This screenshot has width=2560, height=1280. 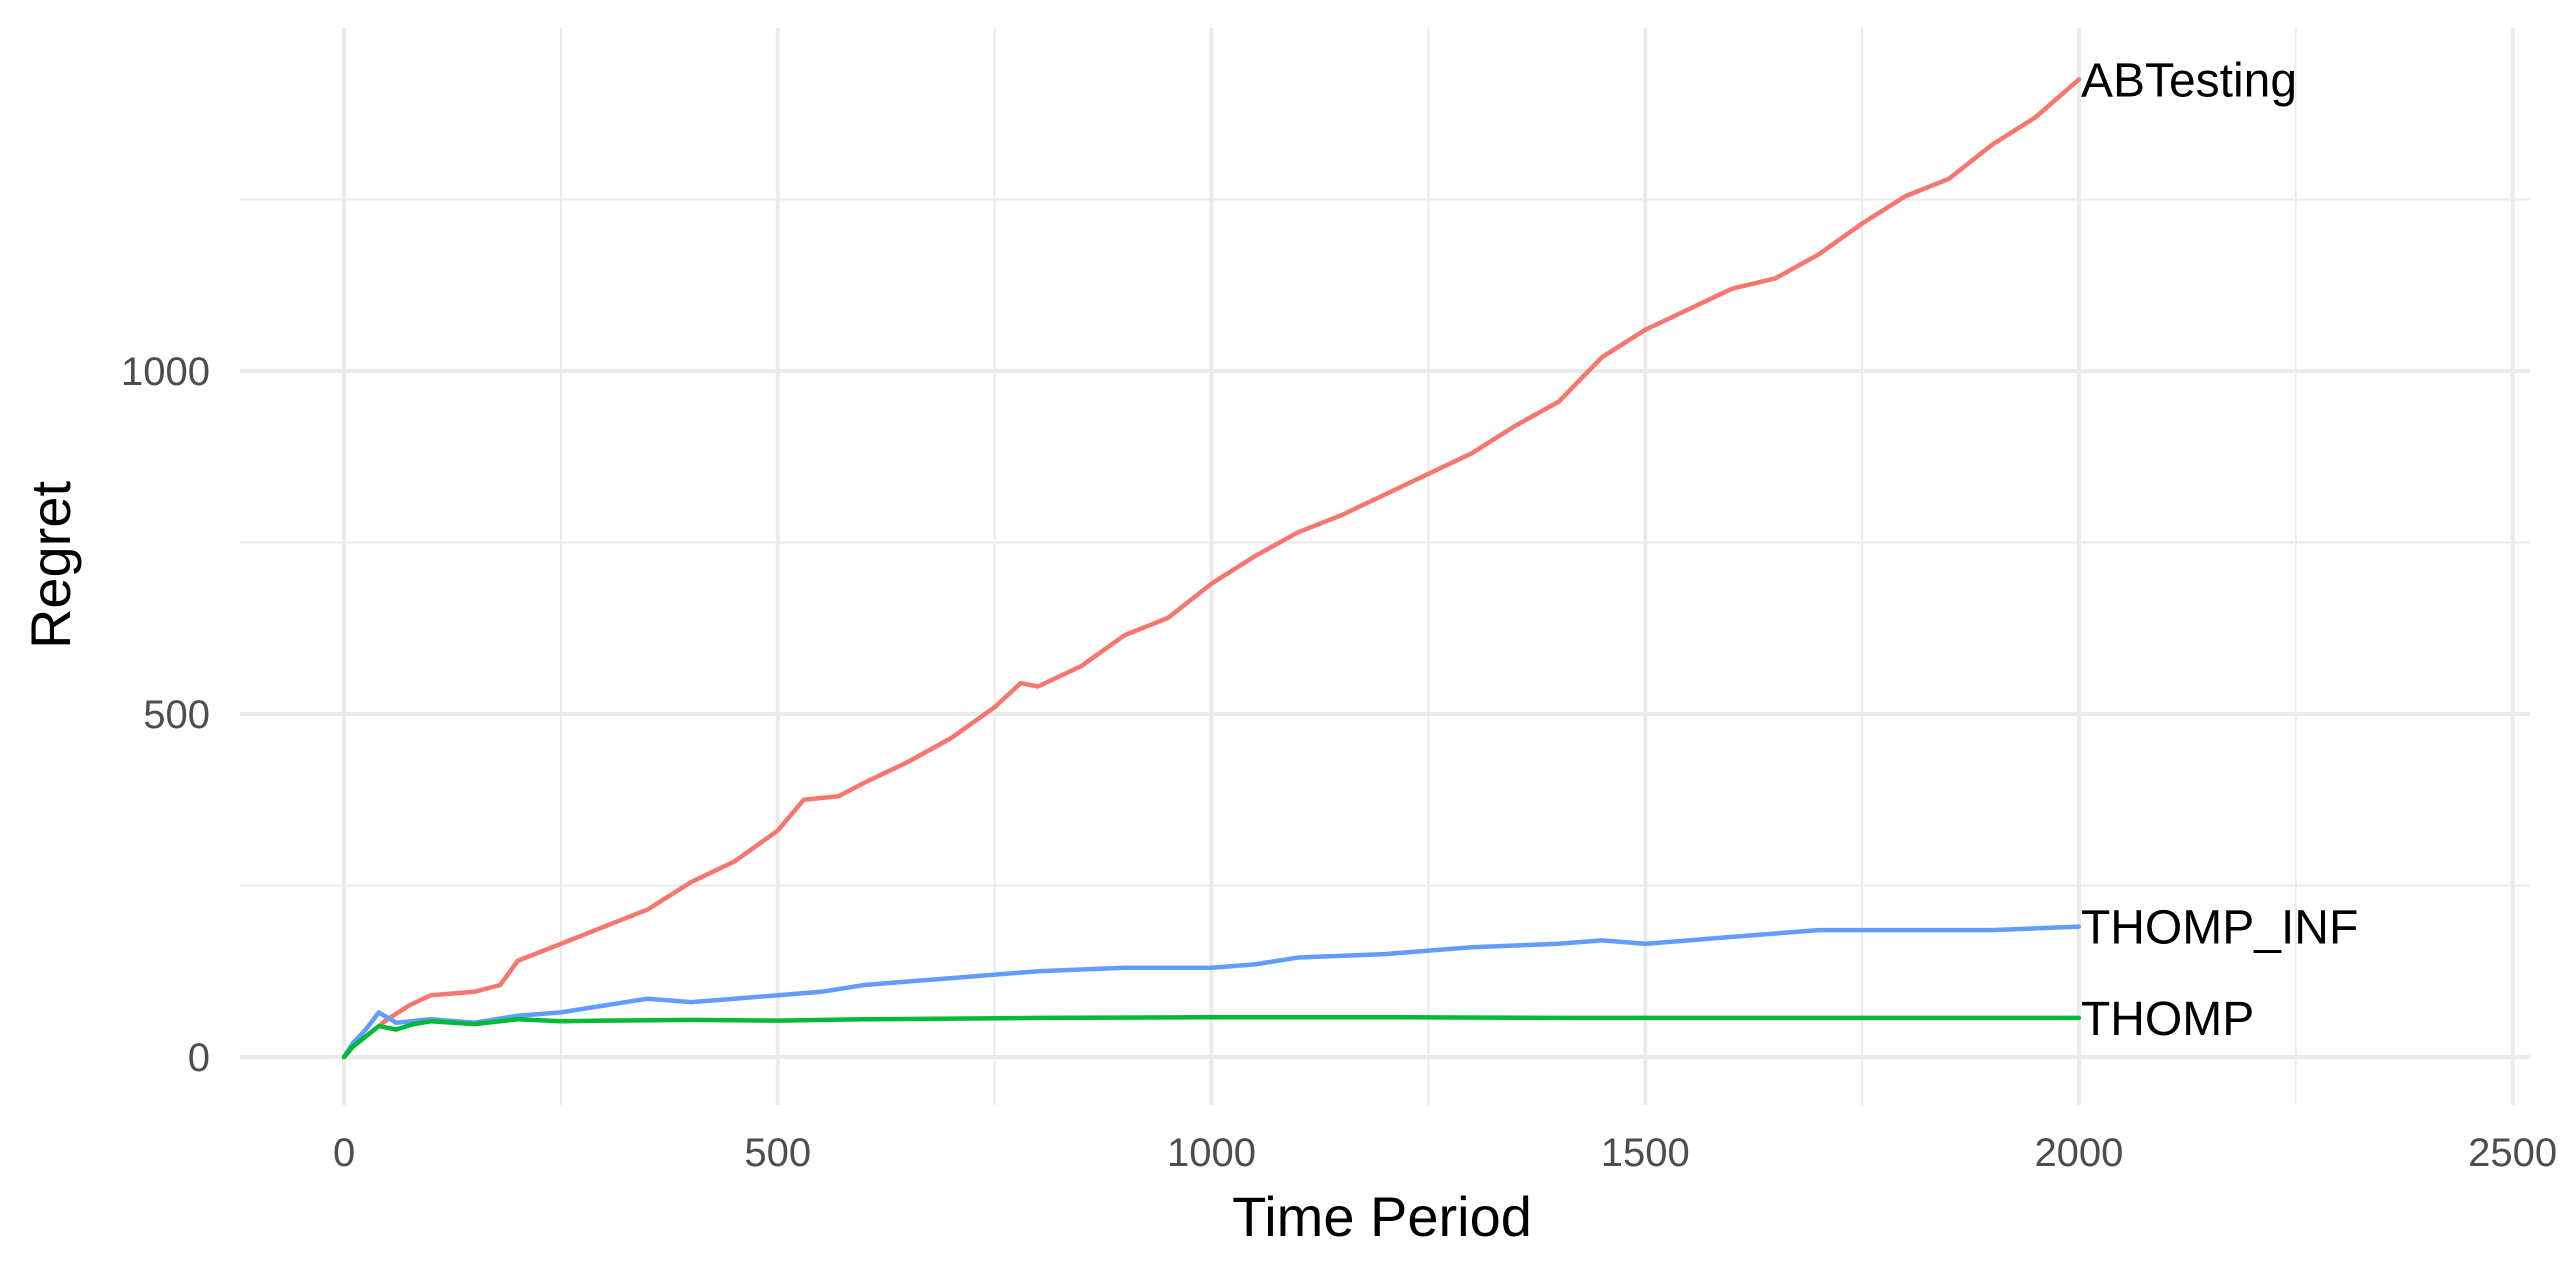 I want to click on y-axis-title: Regret, so click(x=50, y=565).